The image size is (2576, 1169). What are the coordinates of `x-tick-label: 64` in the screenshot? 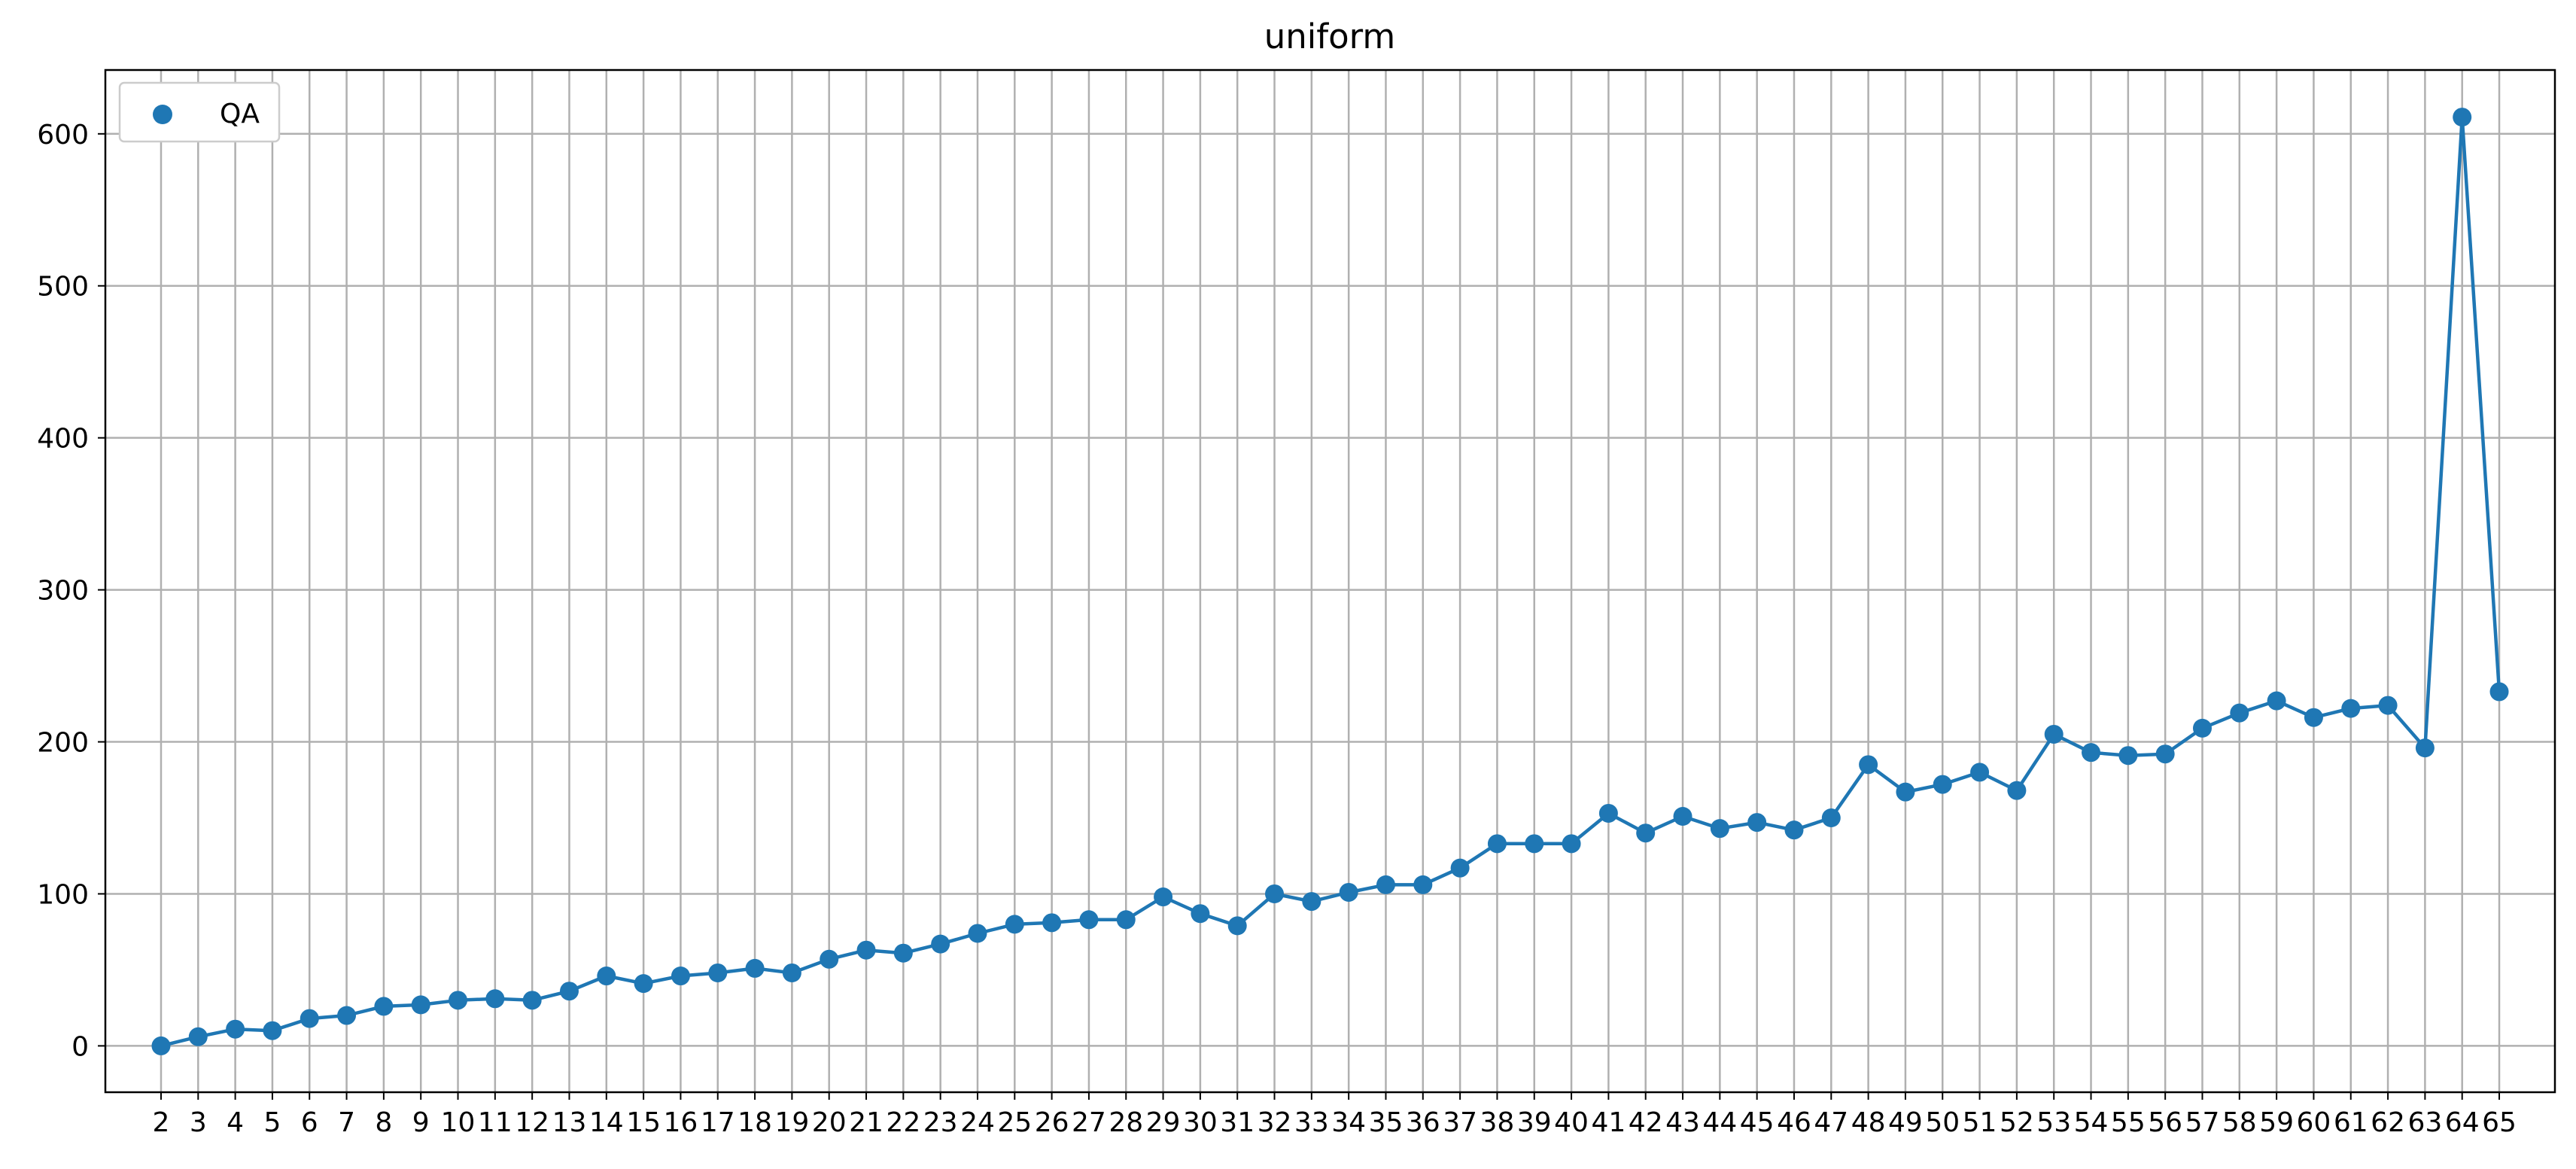 It's located at (2462, 1122).